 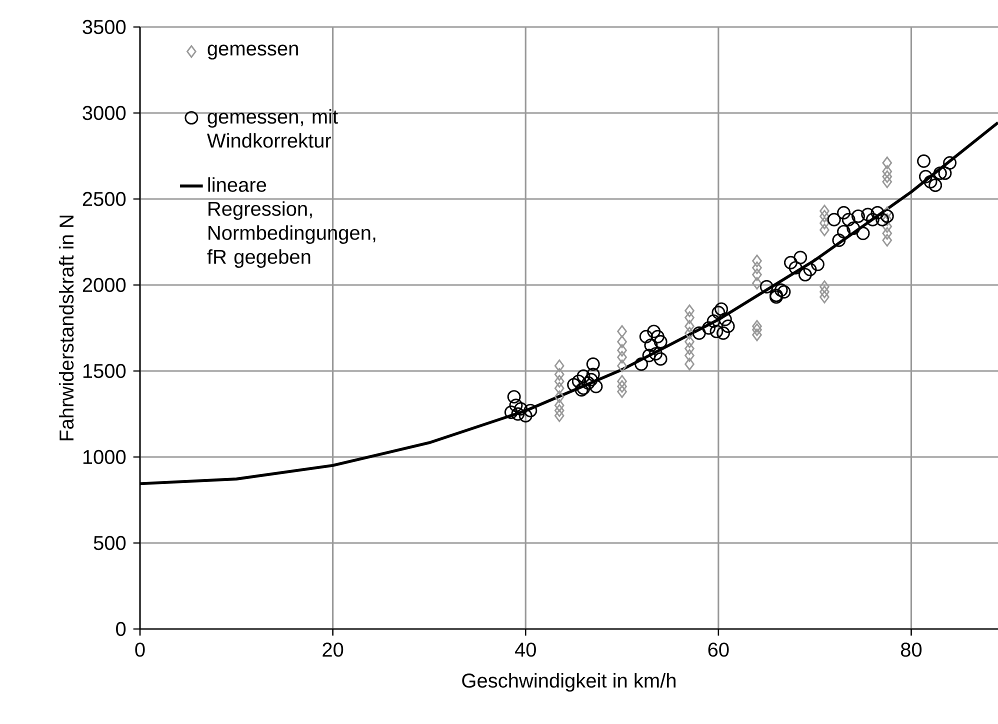 What do you see at coordinates (291, 222) in the screenshot?
I see `legend-label: lineare Regression, Normbedingungen, fR gegeben` at bounding box center [291, 222].